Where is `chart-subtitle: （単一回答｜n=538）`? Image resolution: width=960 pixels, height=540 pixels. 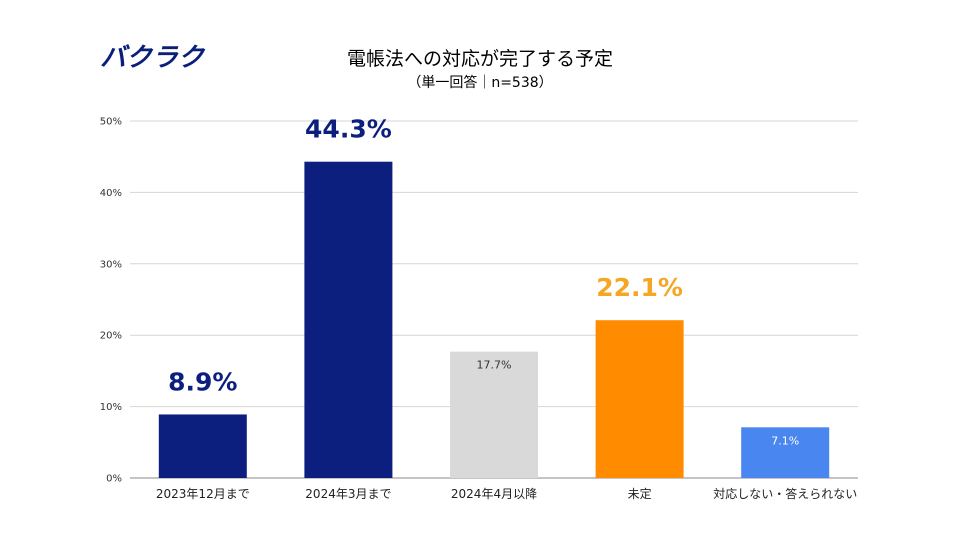
chart-subtitle: （単一回答｜n=538） is located at coordinates (480, 83).